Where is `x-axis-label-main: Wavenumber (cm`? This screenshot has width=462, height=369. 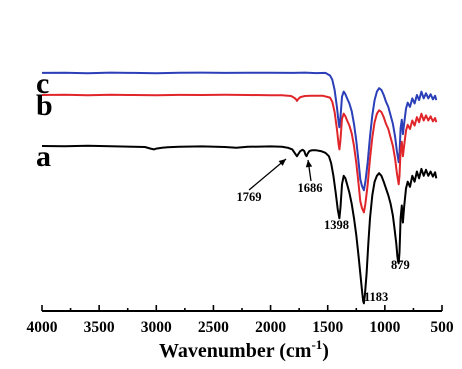 x-axis-label-main: Wavenumber (cm is located at coordinates (235, 351).